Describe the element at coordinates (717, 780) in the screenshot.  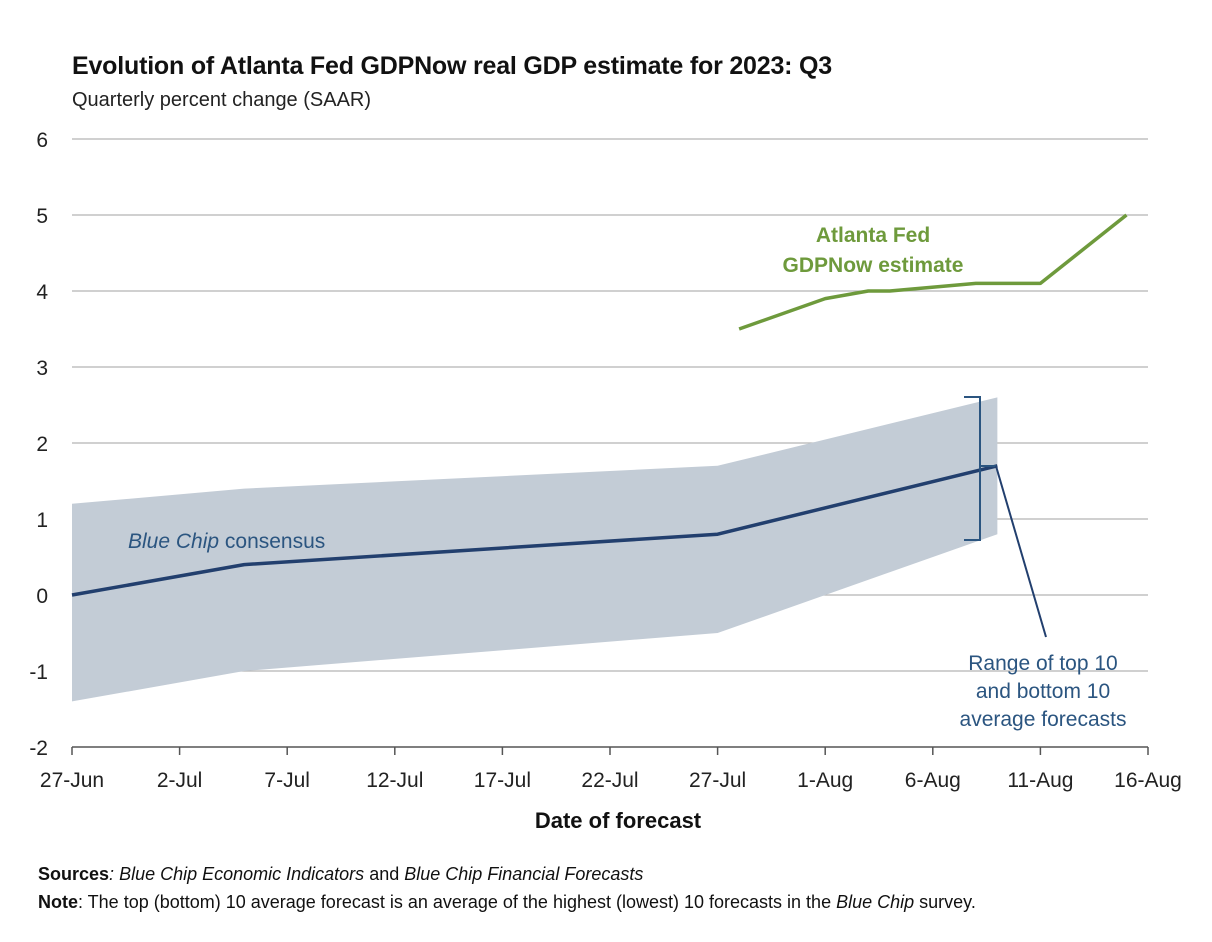
I see `x-tick-label: 27-Jul` at that location.